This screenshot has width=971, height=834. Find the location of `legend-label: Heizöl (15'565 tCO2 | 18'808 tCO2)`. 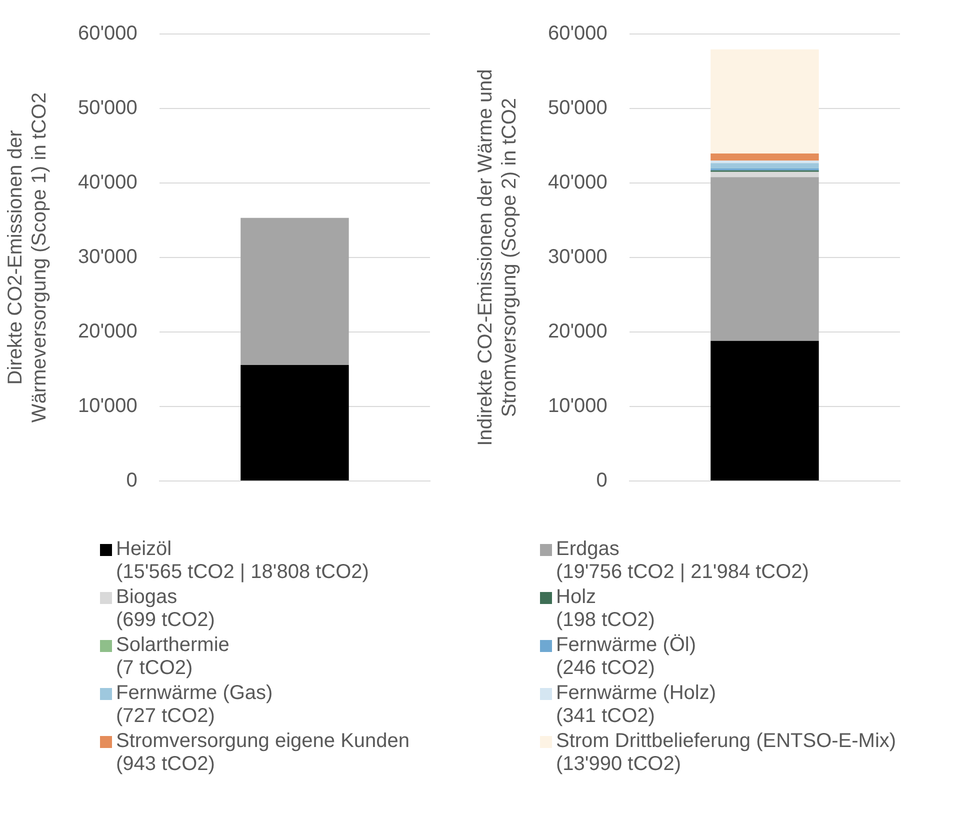

legend-label: Heizöl (15'565 tCO2 | 18'808 tCO2) is located at coordinates (242, 561).